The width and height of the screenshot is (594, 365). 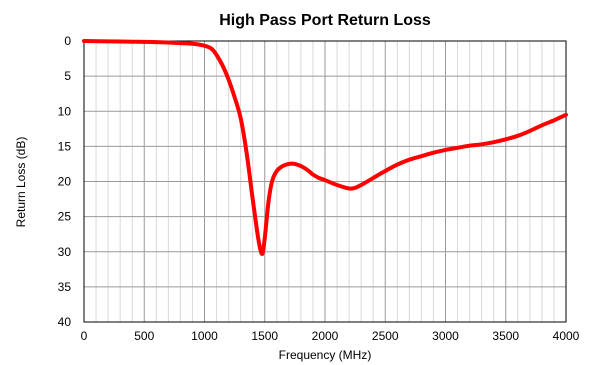 I want to click on x-tick-label: 3000, so click(x=445, y=336).